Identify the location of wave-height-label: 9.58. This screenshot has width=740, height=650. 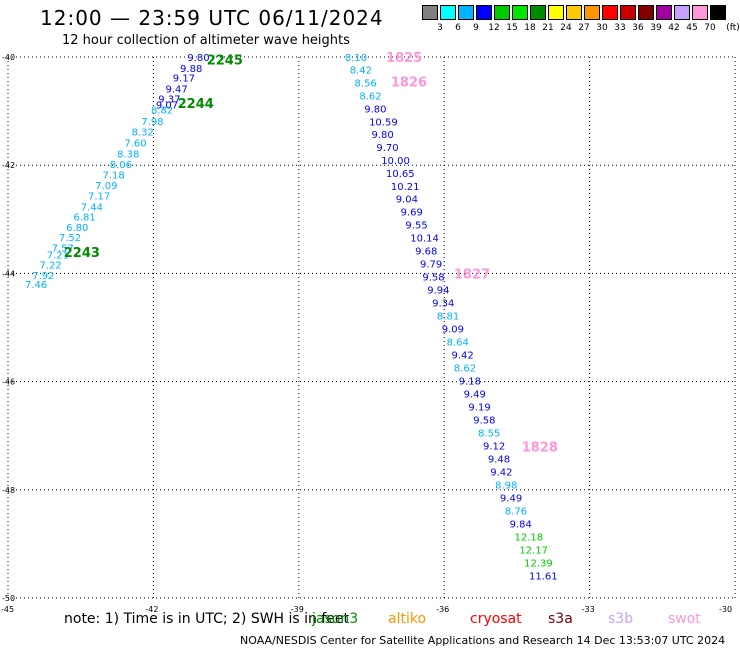
(433, 278).